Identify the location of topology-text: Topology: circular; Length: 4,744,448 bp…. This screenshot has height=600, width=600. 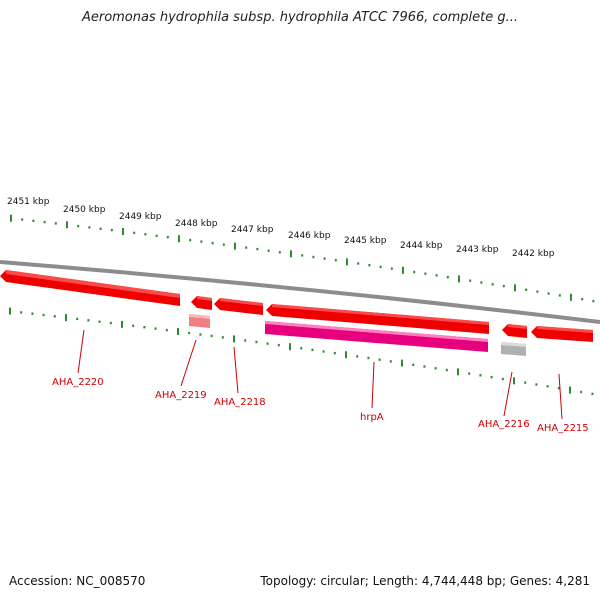
(425, 581).